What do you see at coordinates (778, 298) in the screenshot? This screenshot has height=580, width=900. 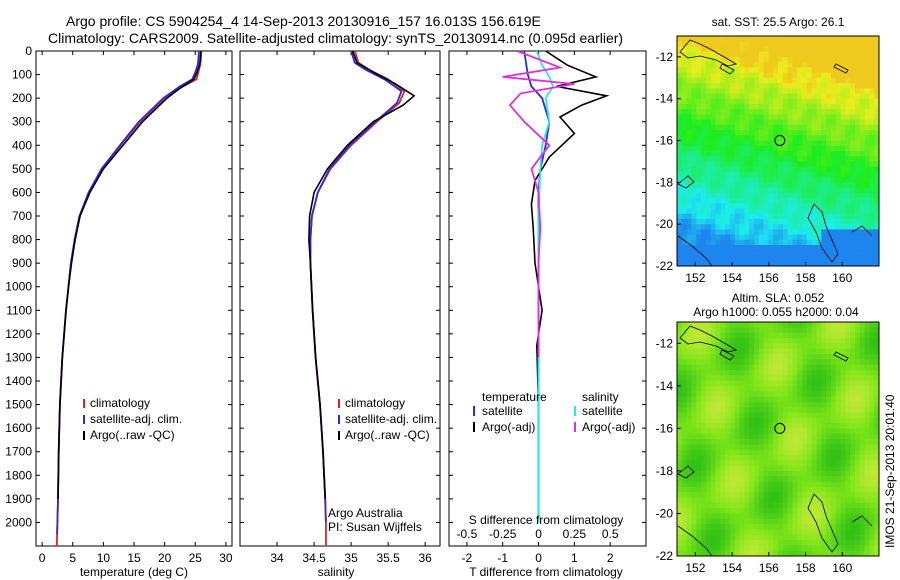 I see `sla-map-title-1: Altim. SLA: 0.052` at bounding box center [778, 298].